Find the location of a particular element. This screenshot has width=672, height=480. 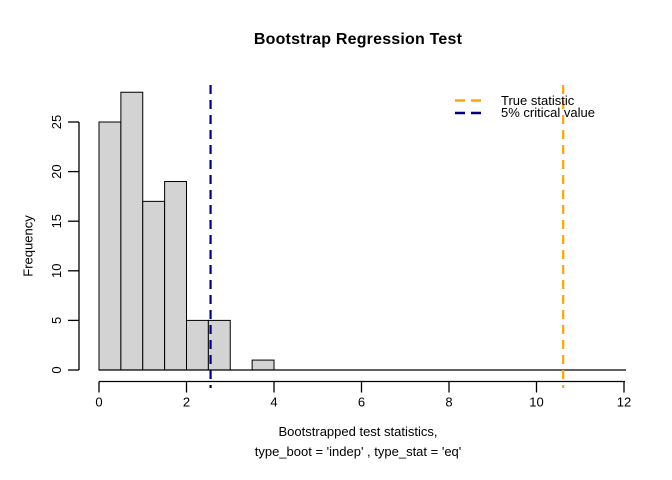

y-axis-tick-label: 0 is located at coordinates (56, 369).